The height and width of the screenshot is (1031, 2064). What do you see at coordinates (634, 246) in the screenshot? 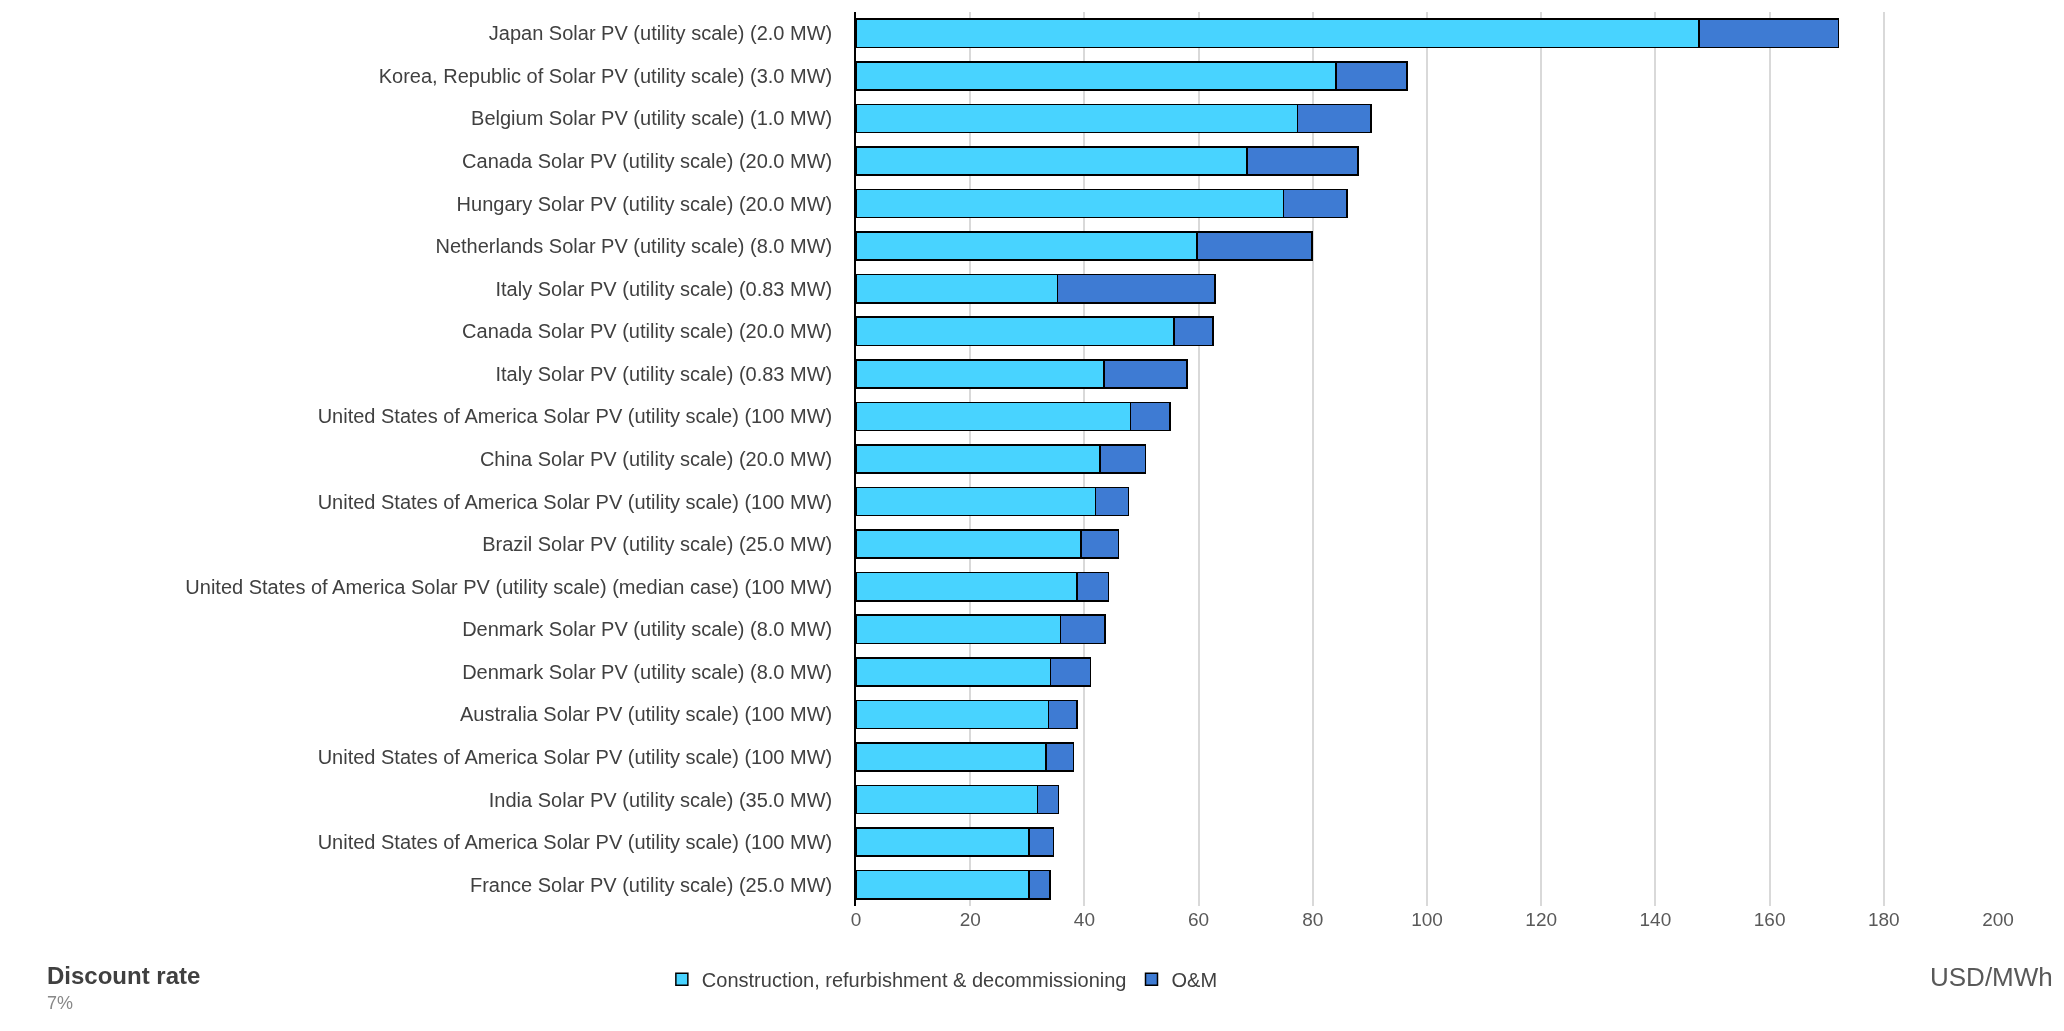
I see `y-tick-label: Netherlands Solar PV (utility scale) (8.0 MW)` at bounding box center [634, 246].